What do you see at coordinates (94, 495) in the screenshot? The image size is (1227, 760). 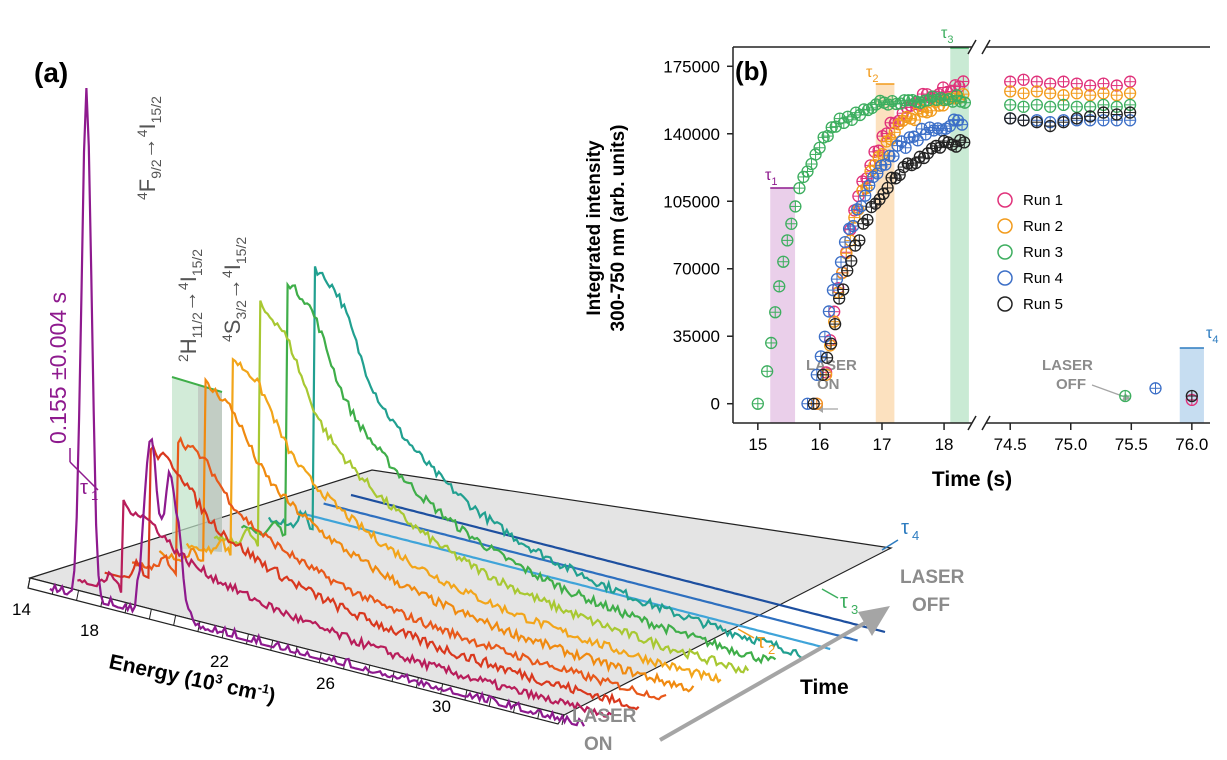 I see `svg-text: 1` at bounding box center [94, 495].